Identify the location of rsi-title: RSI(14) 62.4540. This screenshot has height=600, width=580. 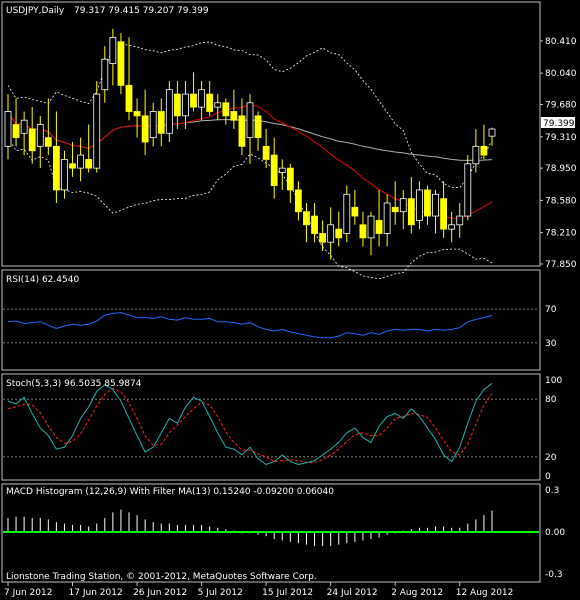
(42, 280).